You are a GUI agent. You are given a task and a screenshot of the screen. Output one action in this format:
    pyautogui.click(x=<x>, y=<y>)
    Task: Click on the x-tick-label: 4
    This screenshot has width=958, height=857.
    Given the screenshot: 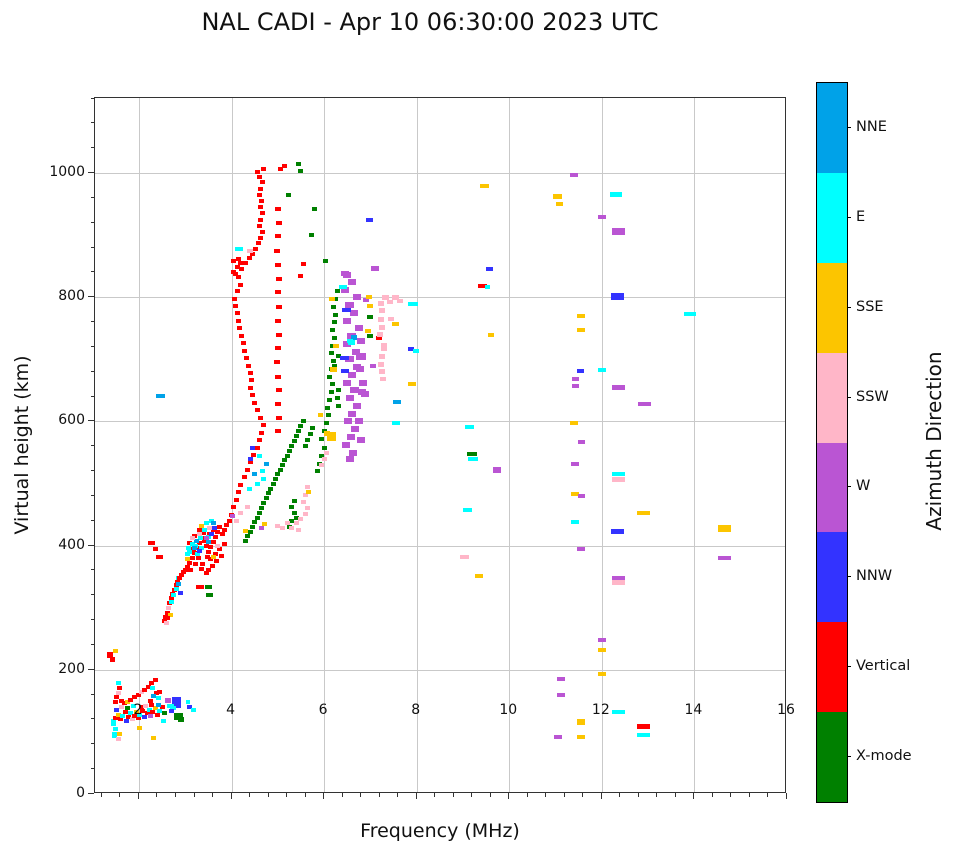 What is the action you would take?
    pyautogui.click(x=231, y=710)
    